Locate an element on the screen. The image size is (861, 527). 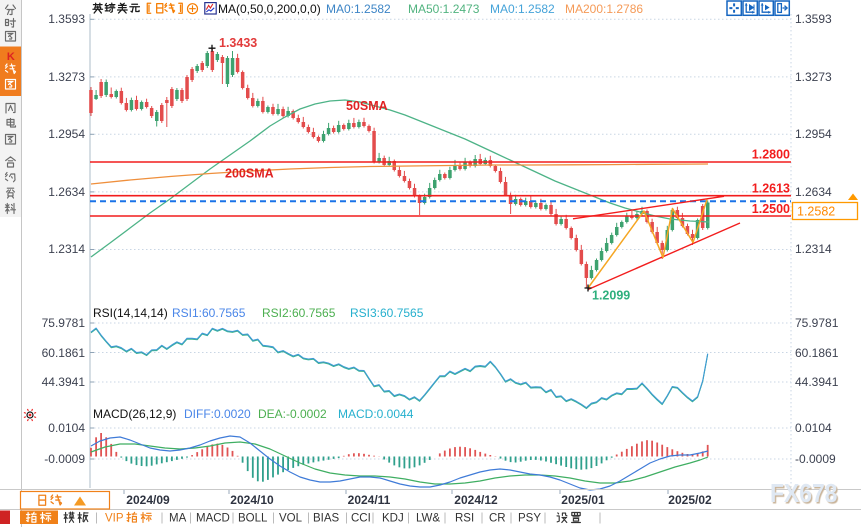
svg-text: MACD is located at coordinates (213, 519).